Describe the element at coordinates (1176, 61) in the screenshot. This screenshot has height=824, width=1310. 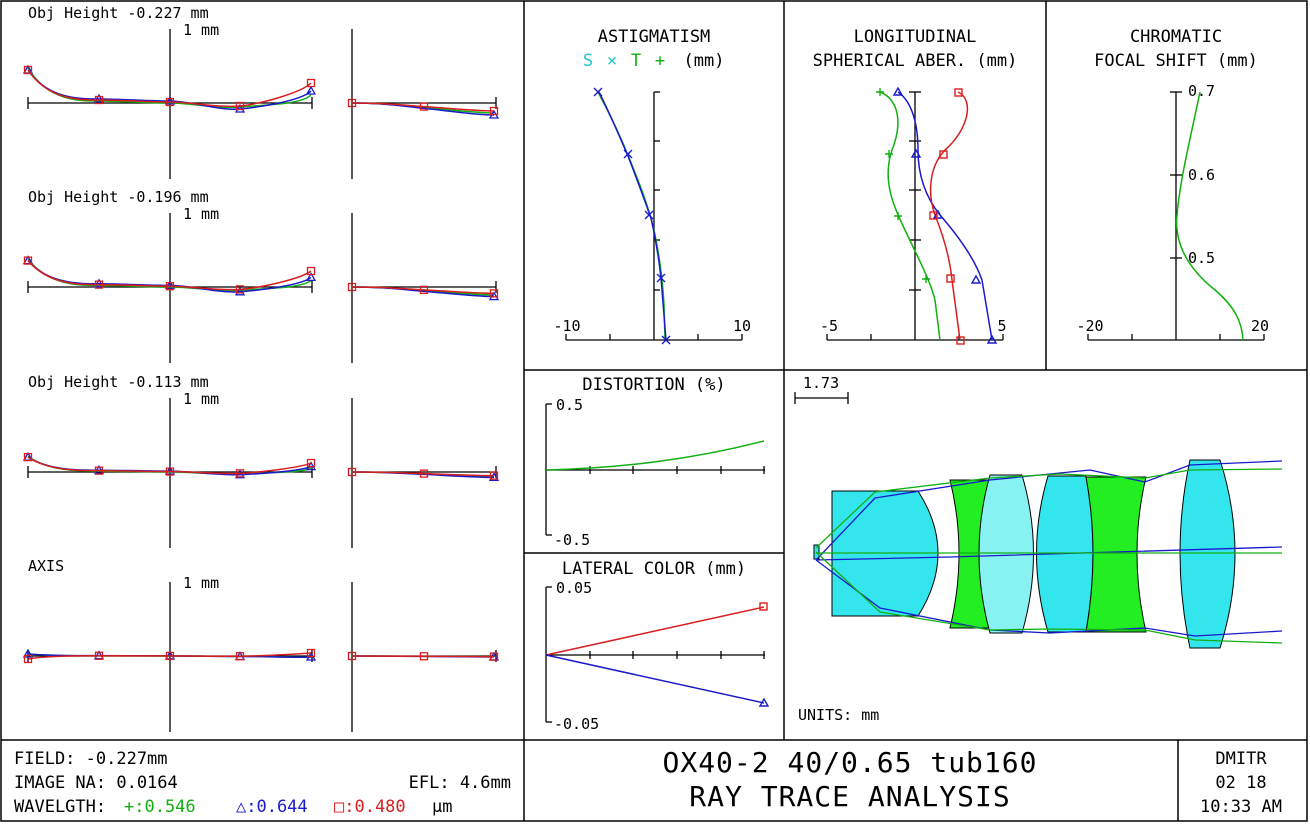
I see `chromatic-title-2: FOCAL SHIFT (mm)` at that location.